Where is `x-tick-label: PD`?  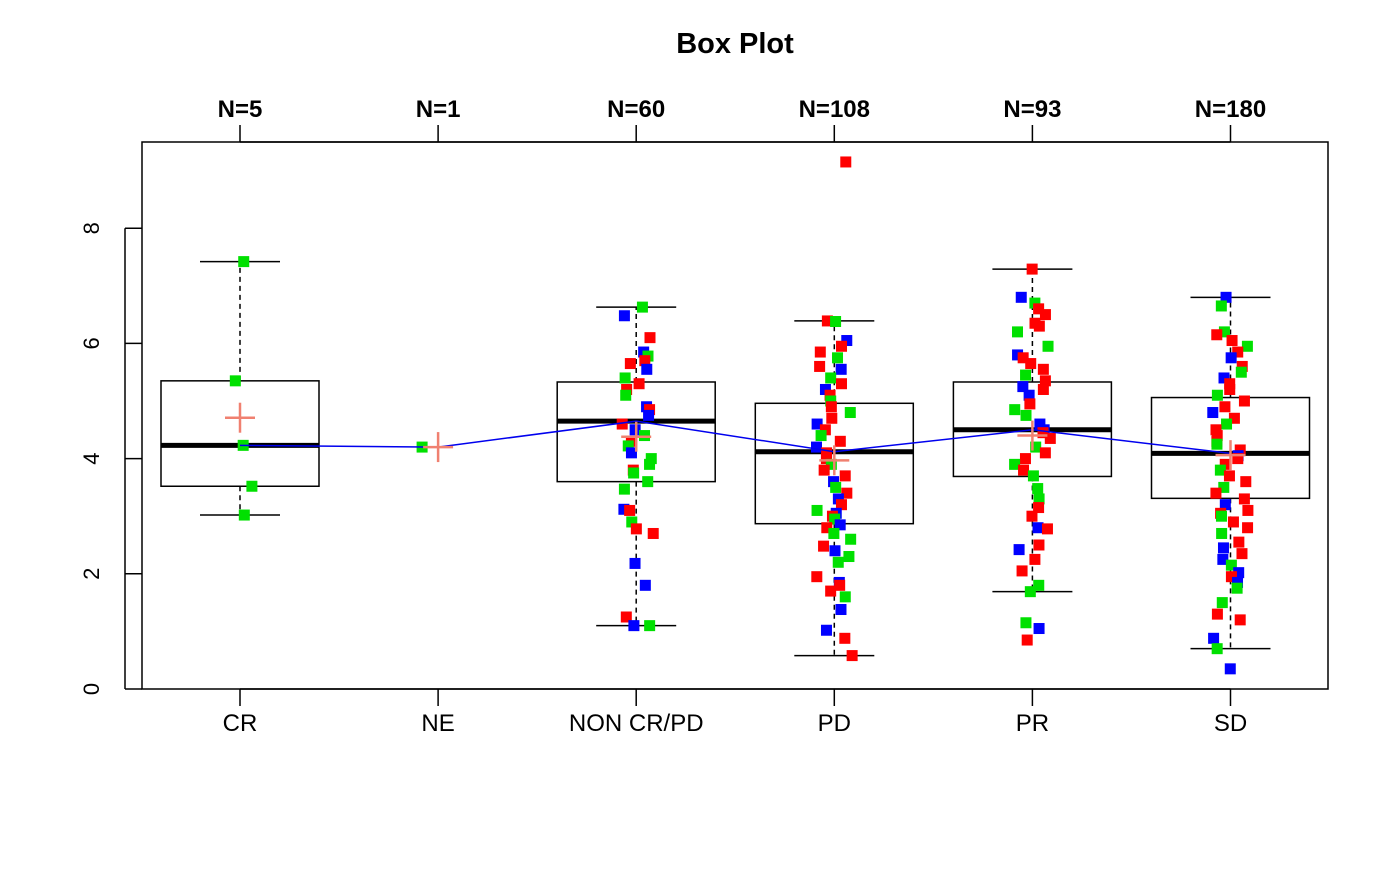
x-tick-label: PD is located at coordinates (834, 723).